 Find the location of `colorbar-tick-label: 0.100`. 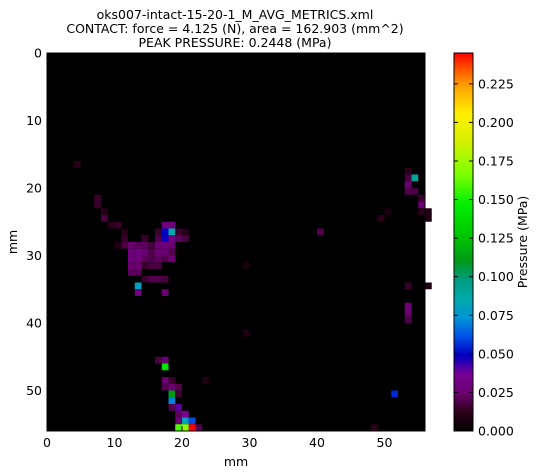

colorbar-tick-label: 0.100 is located at coordinates (496, 276).